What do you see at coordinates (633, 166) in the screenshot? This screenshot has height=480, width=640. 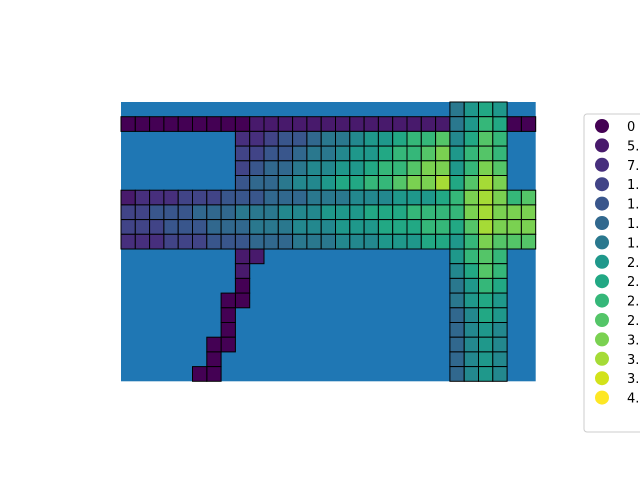 I see `legend-label: 7.` at bounding box center [633, 166].